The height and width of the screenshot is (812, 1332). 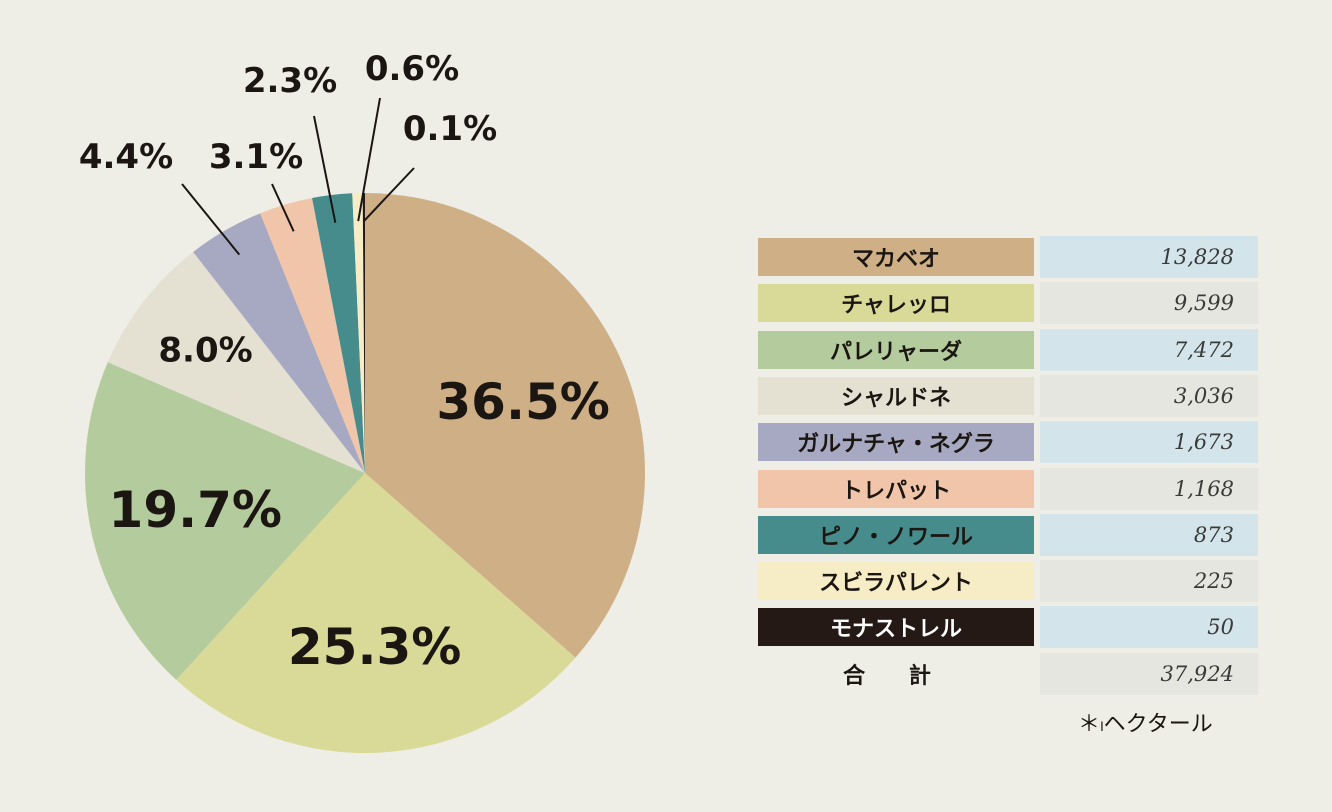 What do you see at coordinates (1149, 534) in the screenshot?
I see `legend-value: 873` at bounding box center [1149, 534].